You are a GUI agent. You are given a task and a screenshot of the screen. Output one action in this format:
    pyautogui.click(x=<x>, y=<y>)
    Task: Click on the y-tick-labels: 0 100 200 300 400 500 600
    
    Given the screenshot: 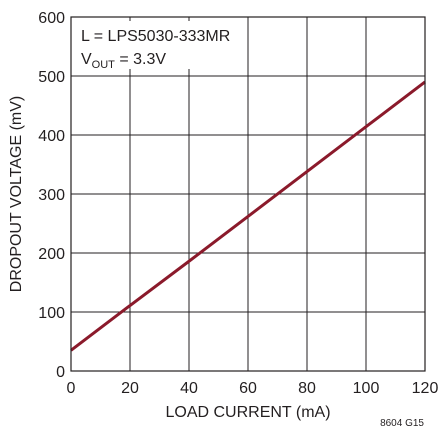 What is the action you would take?
    pyautogui.click(x=51, y=195)
    